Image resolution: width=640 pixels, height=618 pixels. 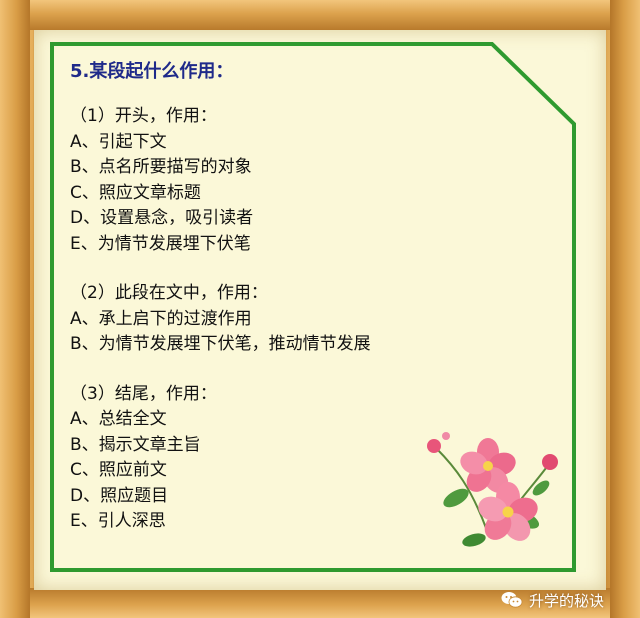 I want to click on list-item: E、引人深思, so click(x=118, y=521).